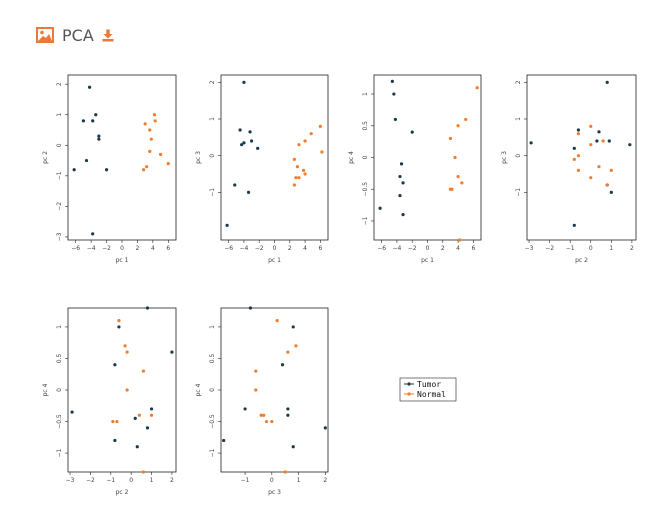 Image resolution: width=665 pixels, height=518 pixels. What do you see at coordinates (91, 248) in the screenshot?
I see `x-tick-label: −4` at bounding box center [91, 248].